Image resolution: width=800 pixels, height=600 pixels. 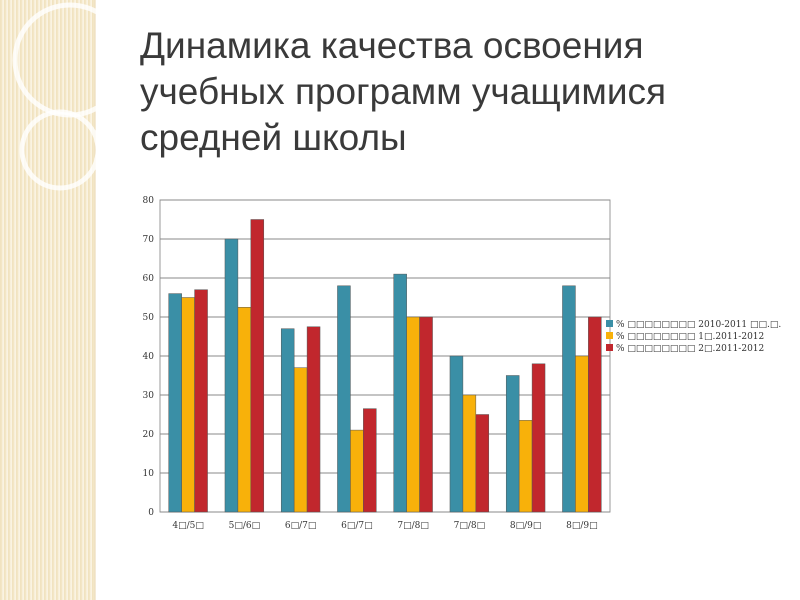 I want to click on y-tick-label: 20, so click(x=149, y=435).